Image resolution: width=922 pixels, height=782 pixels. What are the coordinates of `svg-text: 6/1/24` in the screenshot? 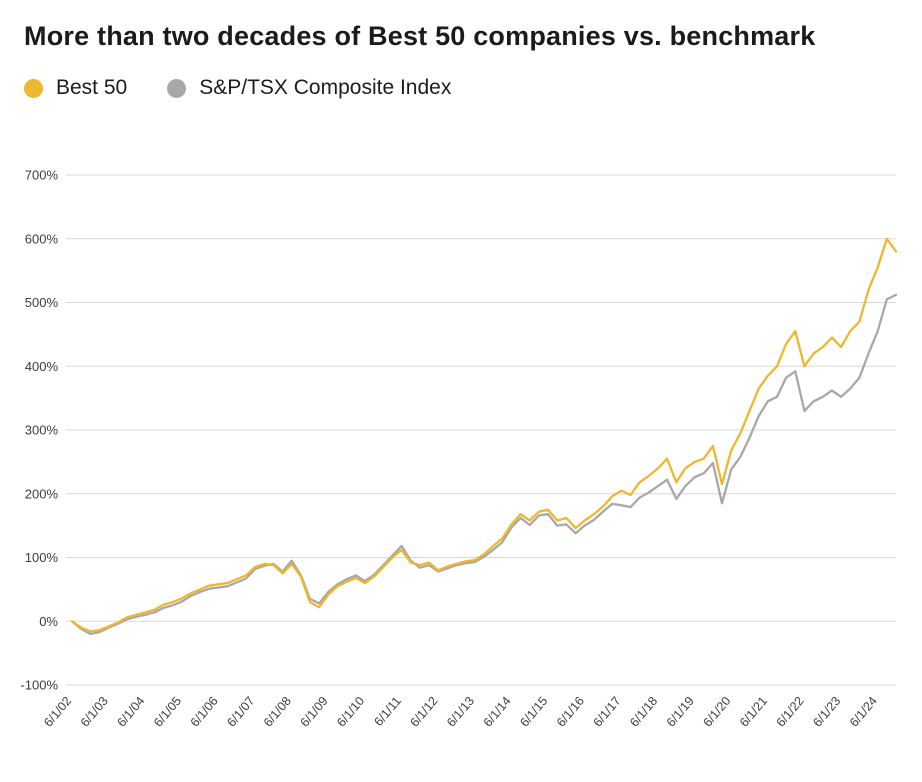 It's located at (863, 712).